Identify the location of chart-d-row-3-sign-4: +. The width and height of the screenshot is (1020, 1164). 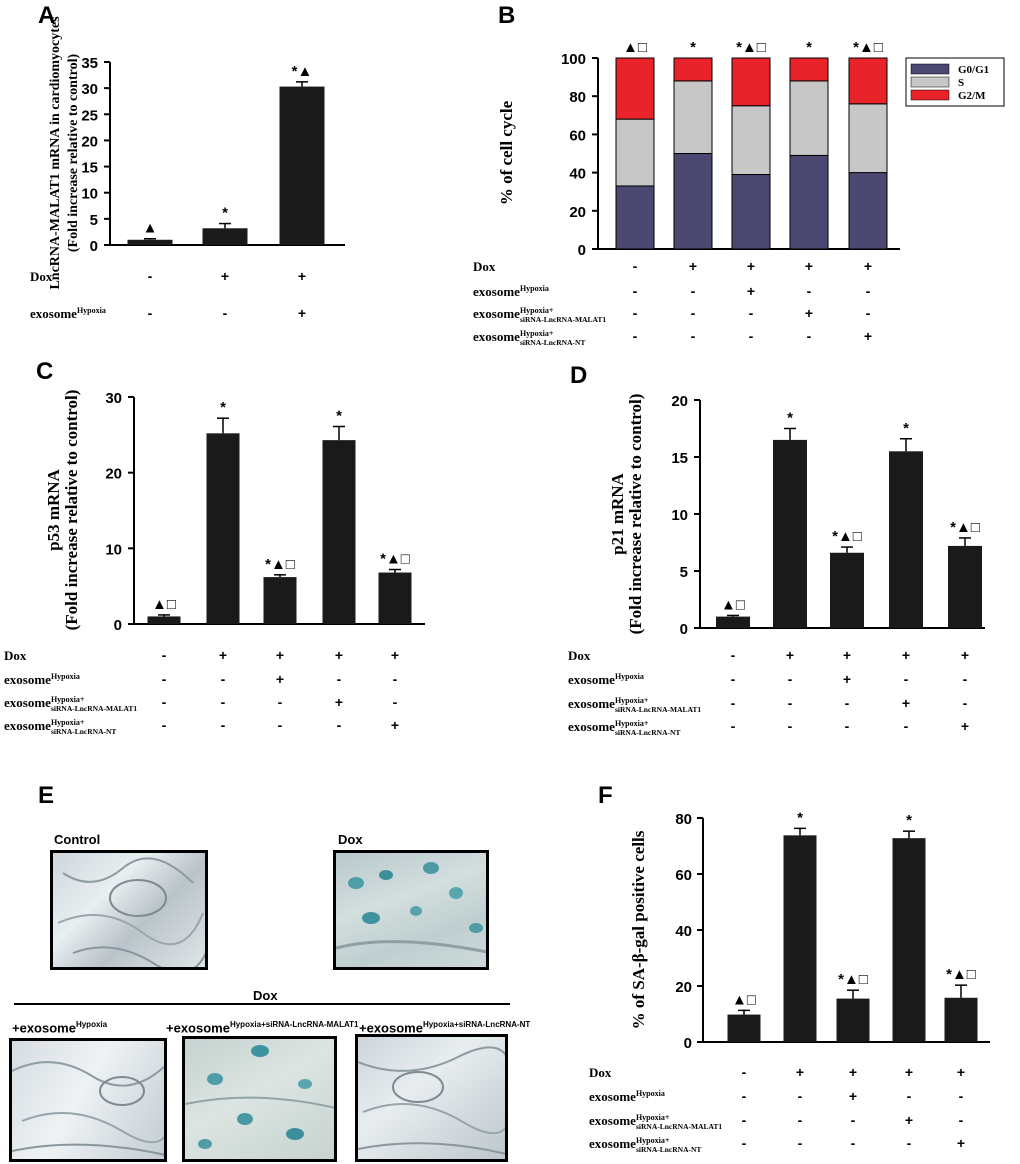
(965, 726).